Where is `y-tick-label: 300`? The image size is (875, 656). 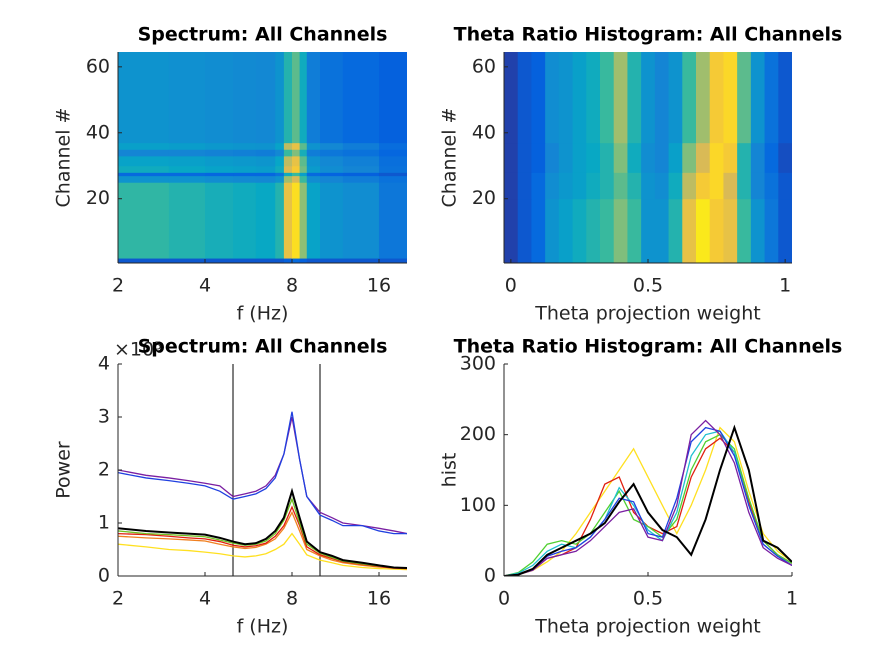
y-tick-label: 300 is located at coordinates (478, 364).